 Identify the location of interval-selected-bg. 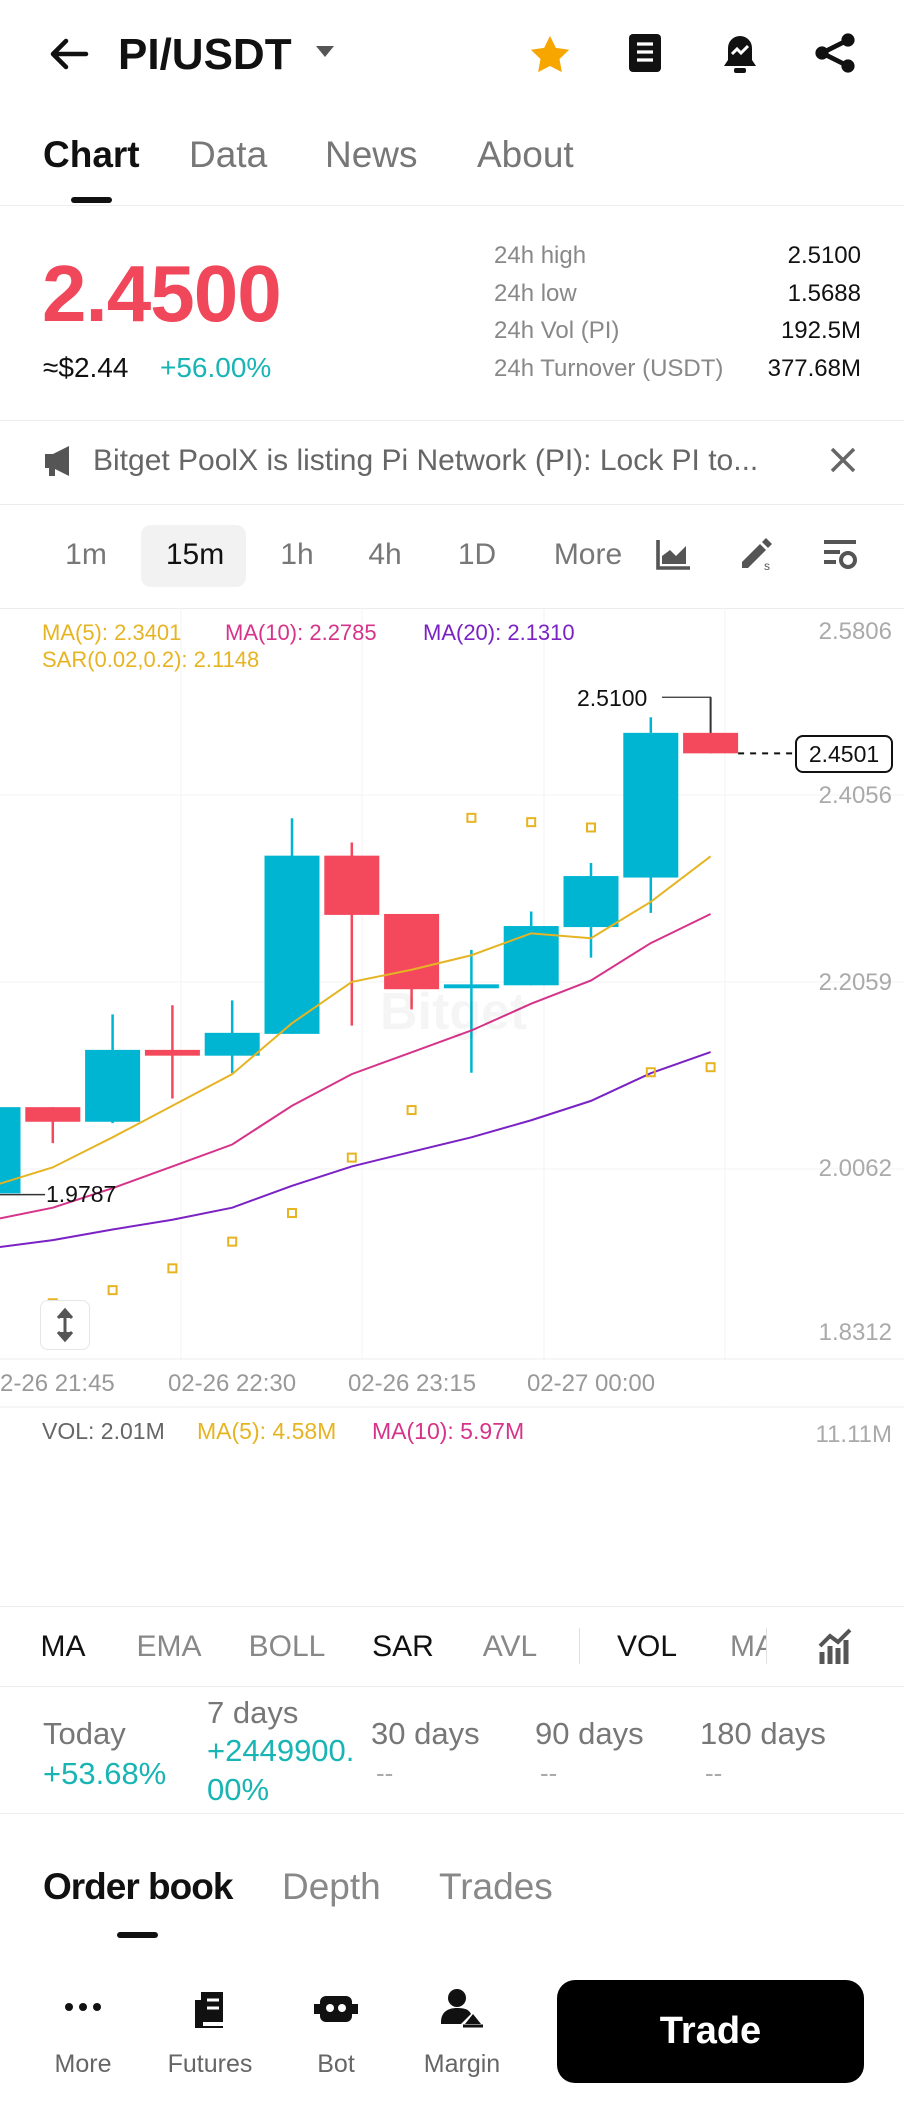
(193, 556).